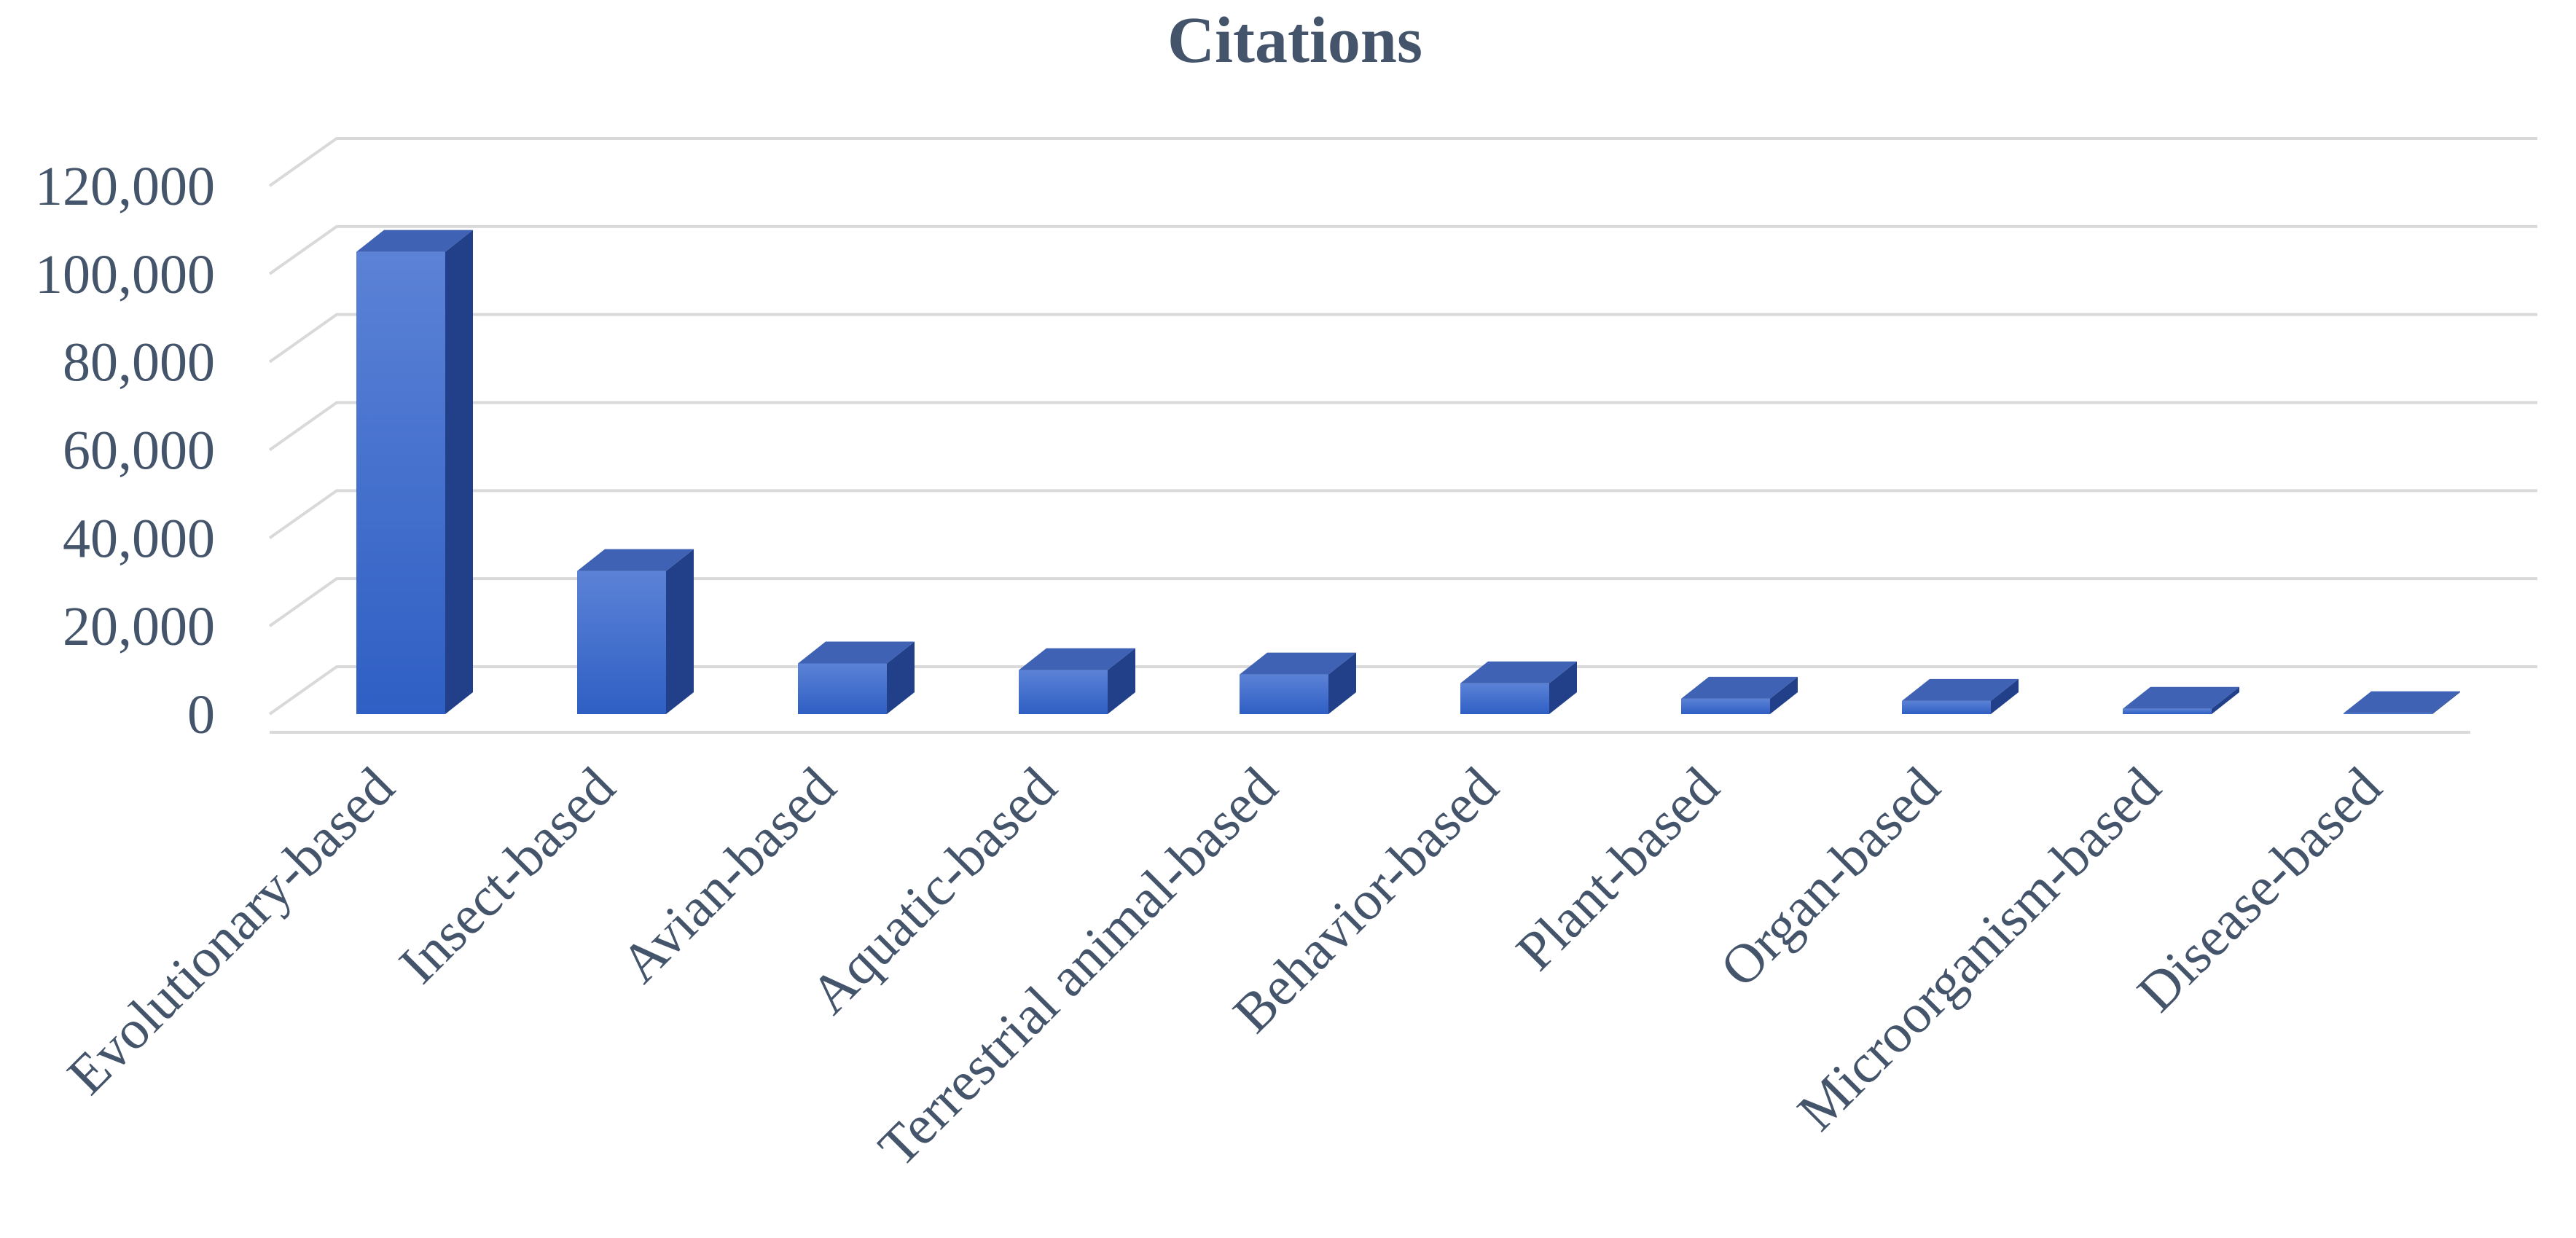 This screenshot has height=1238, width=2576. I want to click on y-tick-label: 120,000, so click(125, 186).